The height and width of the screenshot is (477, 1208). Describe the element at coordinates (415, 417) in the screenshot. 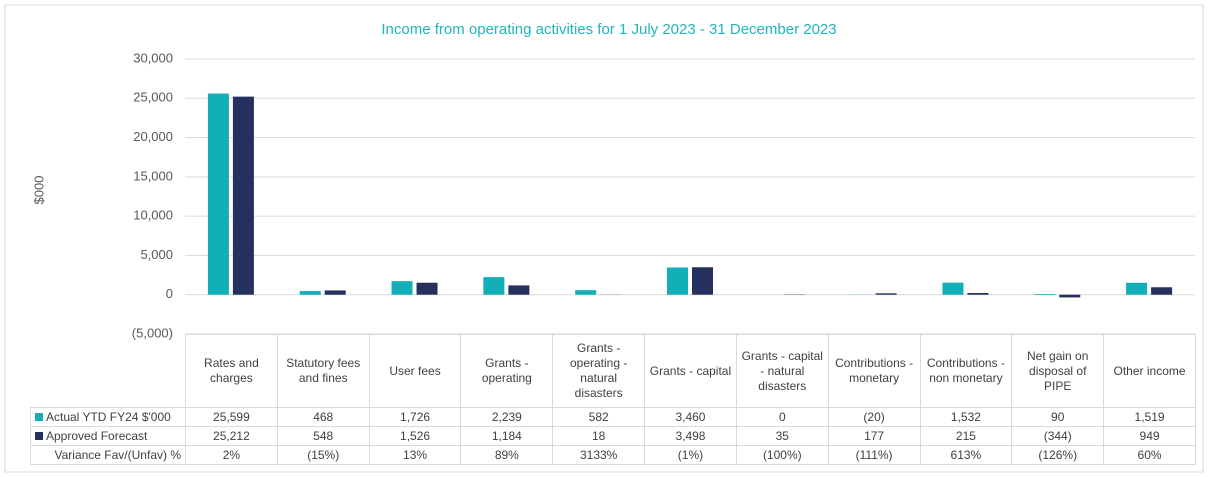

I see `table-cell: 1,726` at that location.